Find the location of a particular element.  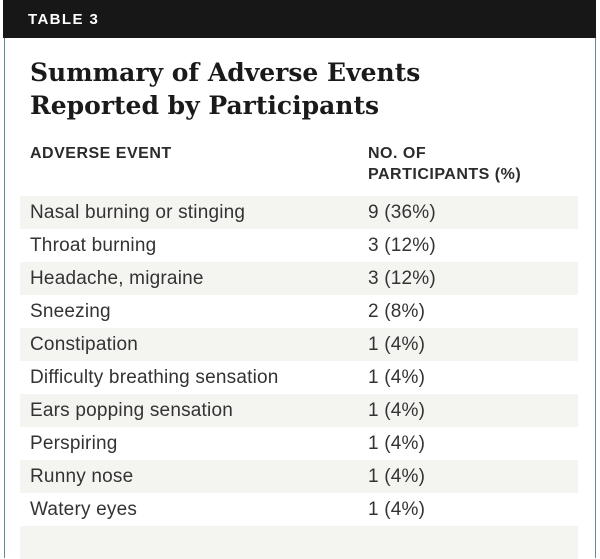

table-title-line2: Reported by Participants is located at coordinates (205, 105).